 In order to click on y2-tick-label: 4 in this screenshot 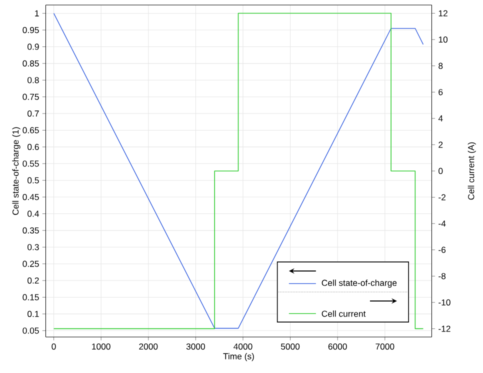, I will do `click(440, 118)`.